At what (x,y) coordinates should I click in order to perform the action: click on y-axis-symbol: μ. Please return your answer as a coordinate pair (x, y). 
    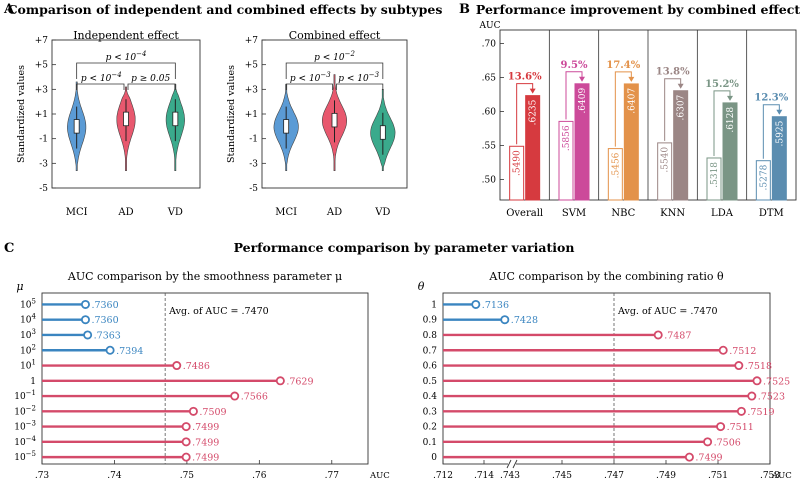
    Looking at the image, I should click on (19, 286).